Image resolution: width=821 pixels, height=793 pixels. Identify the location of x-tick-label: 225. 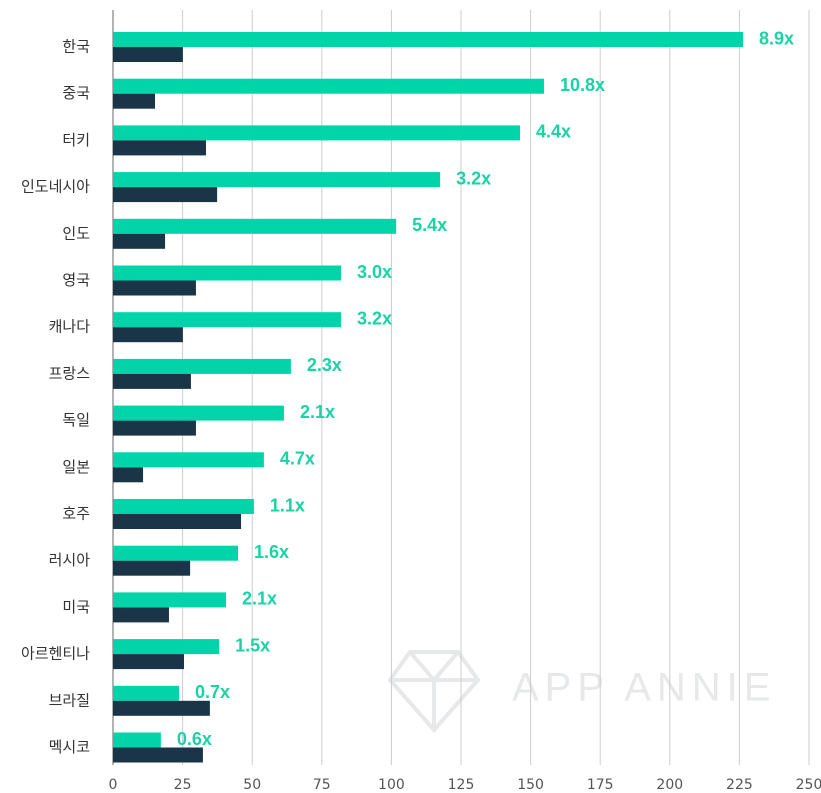
(739, 785).